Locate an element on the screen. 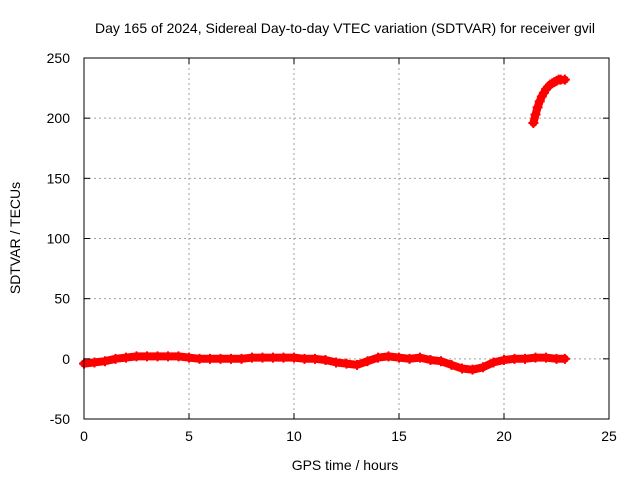  x-tick-label: 25 is located at coordinates (609, 436).